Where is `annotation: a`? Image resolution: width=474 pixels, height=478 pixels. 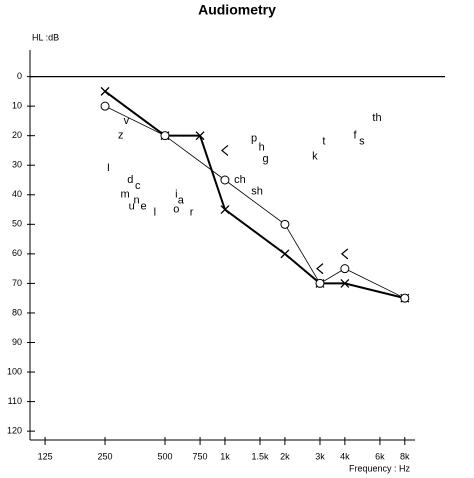
annotation: a is located at coordinates (181, 201).